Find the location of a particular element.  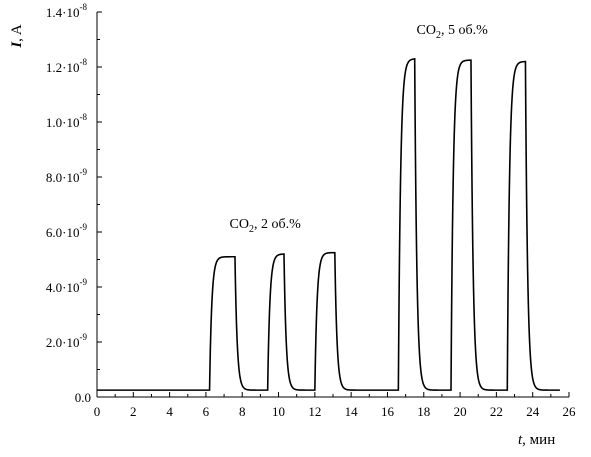

y-tick-label: 1.0·10⁻⁸ is located at coordinates (67, 121).